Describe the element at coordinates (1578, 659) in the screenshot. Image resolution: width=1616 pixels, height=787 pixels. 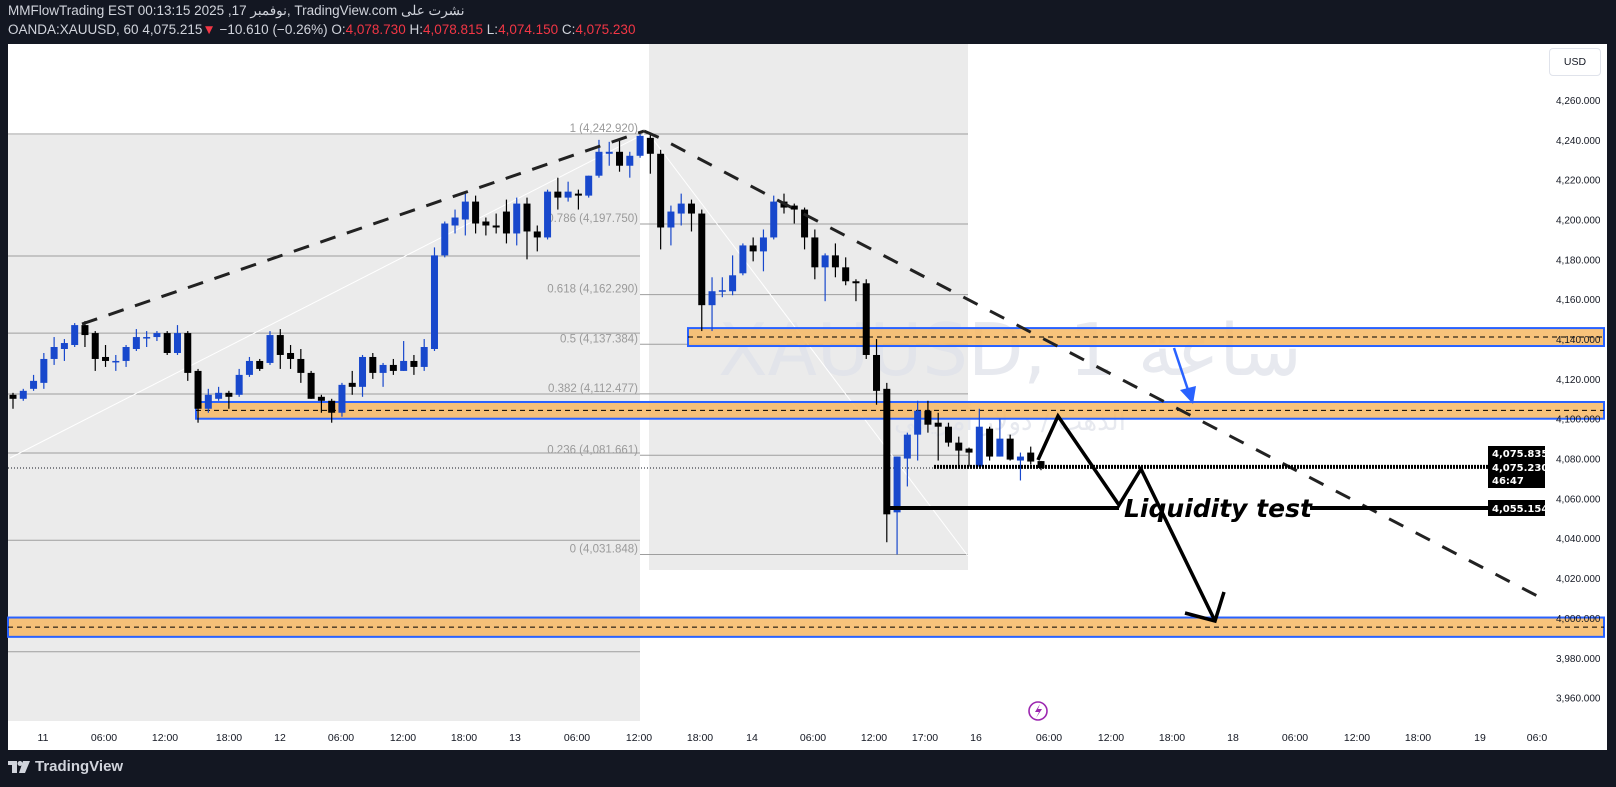
I see `price-tick-label: 3,980.000` at that location.